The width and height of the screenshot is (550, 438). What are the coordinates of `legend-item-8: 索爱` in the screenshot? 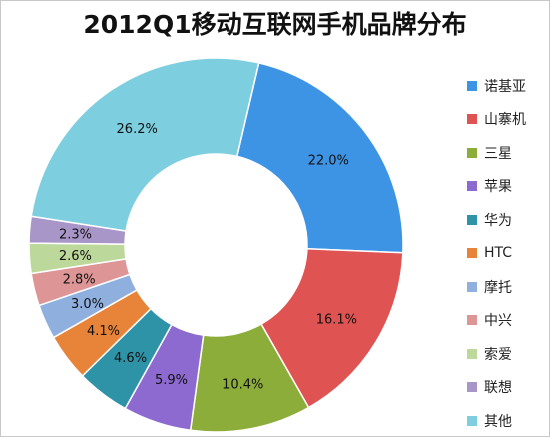 It's located at (496, 354).